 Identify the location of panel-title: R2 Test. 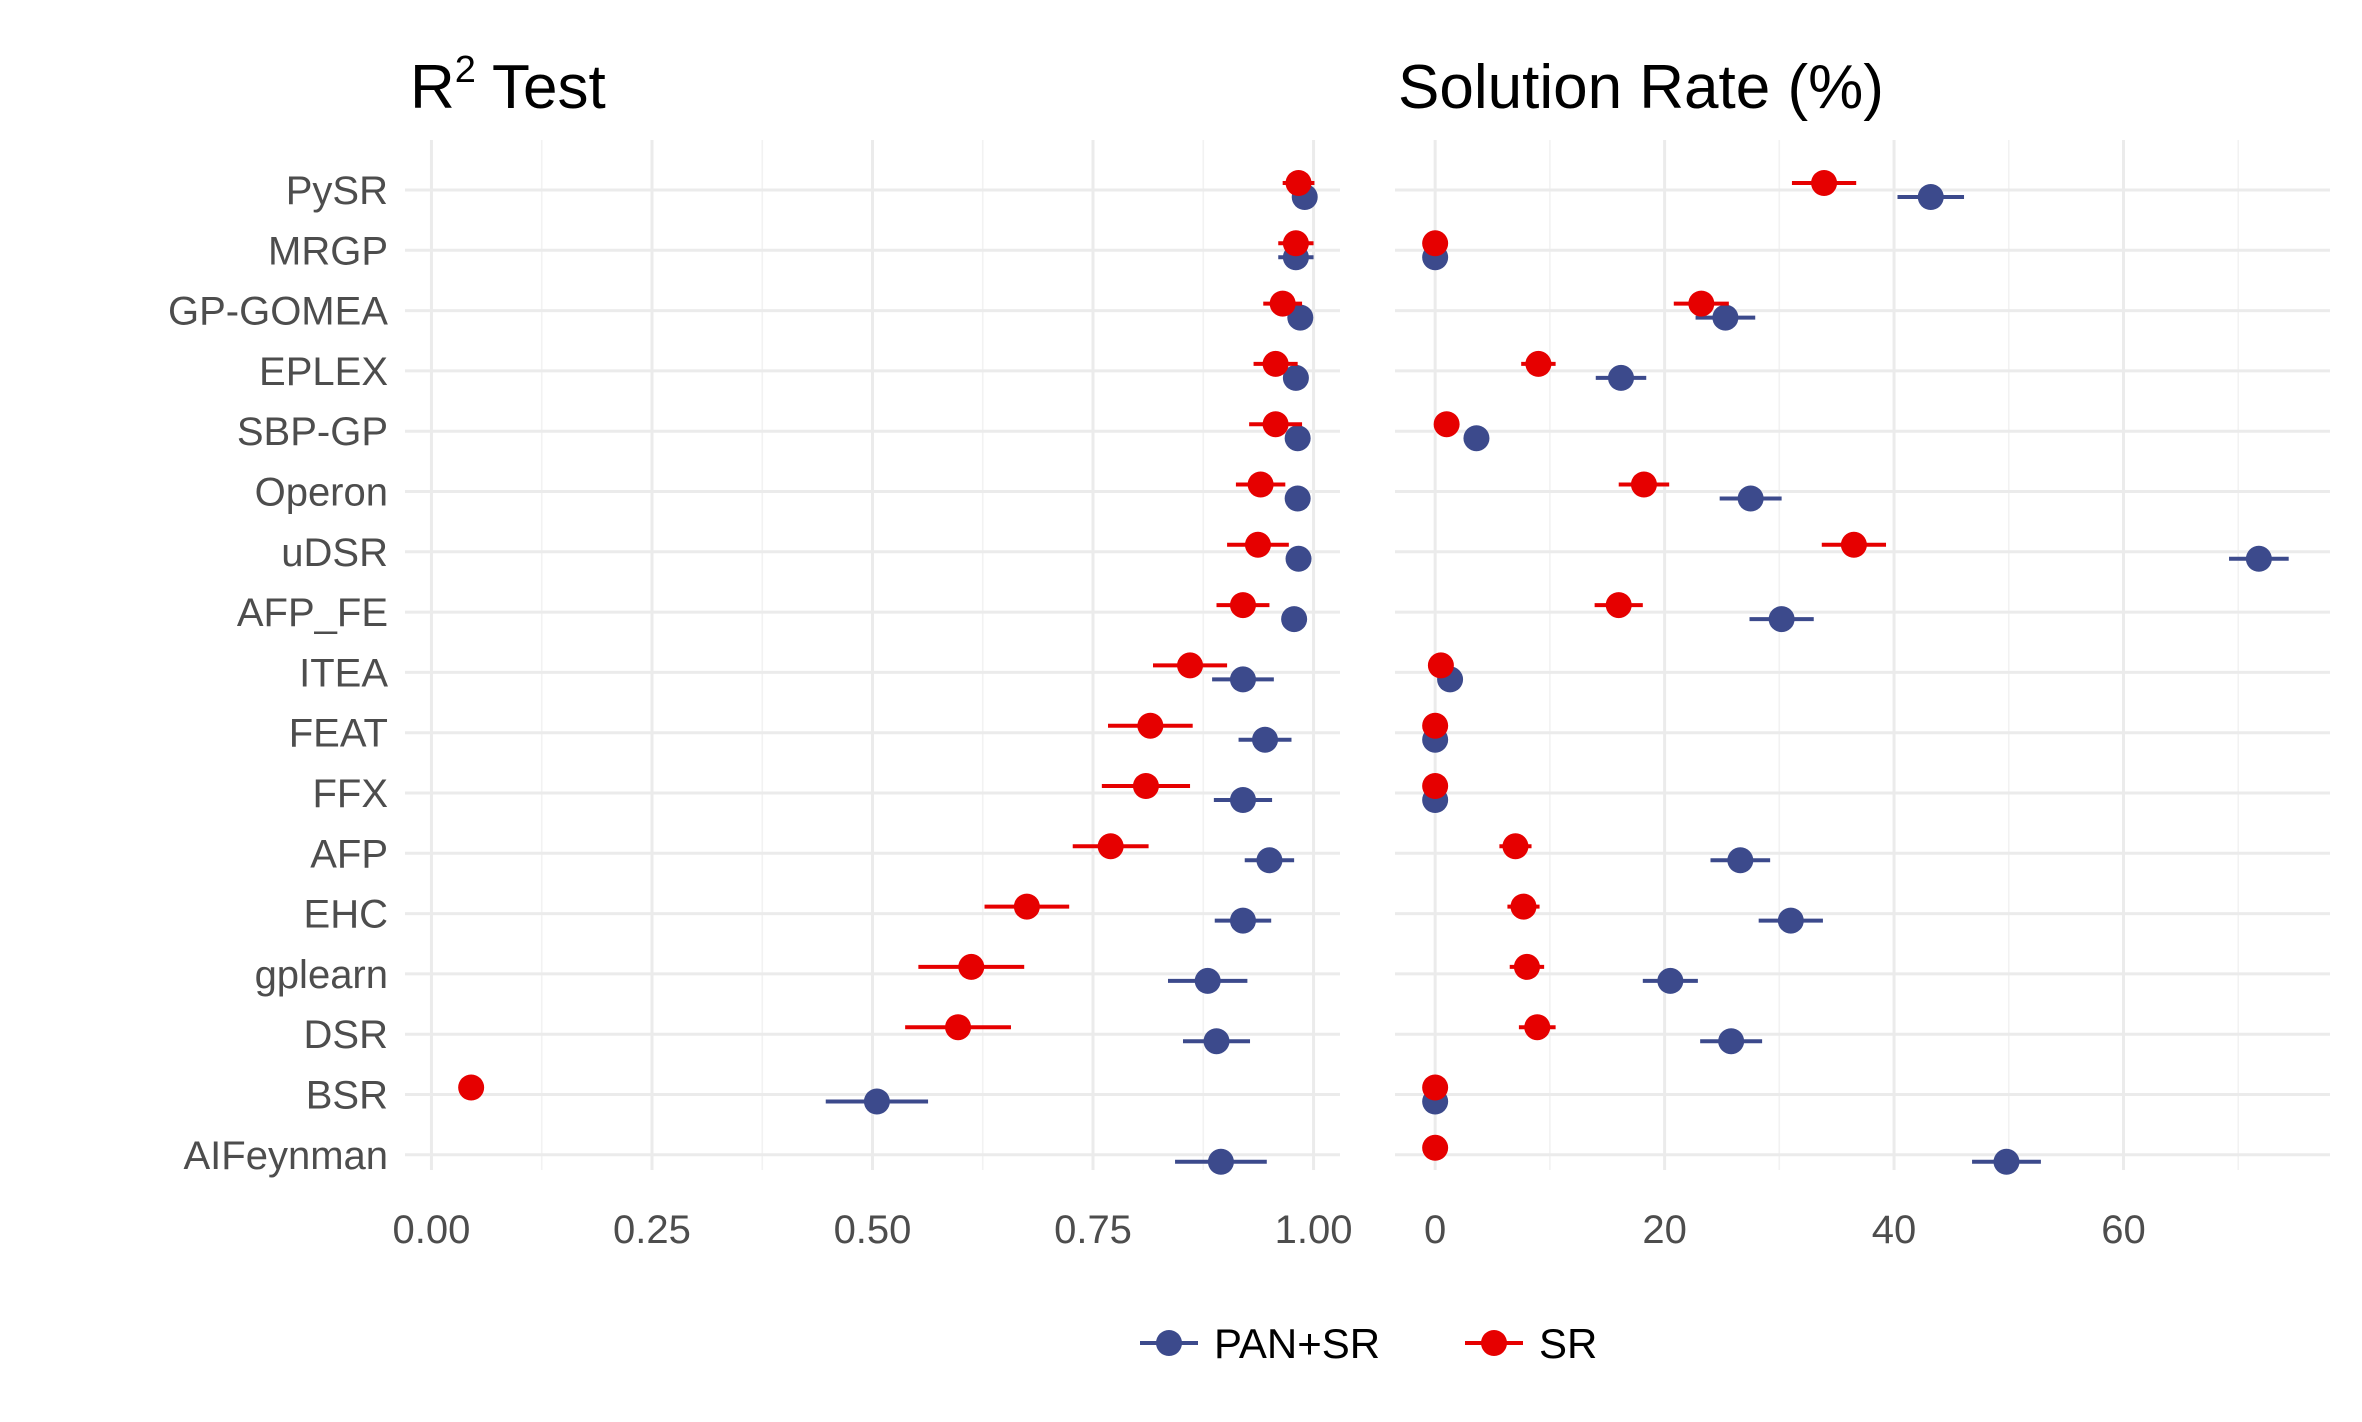
(508, 85).